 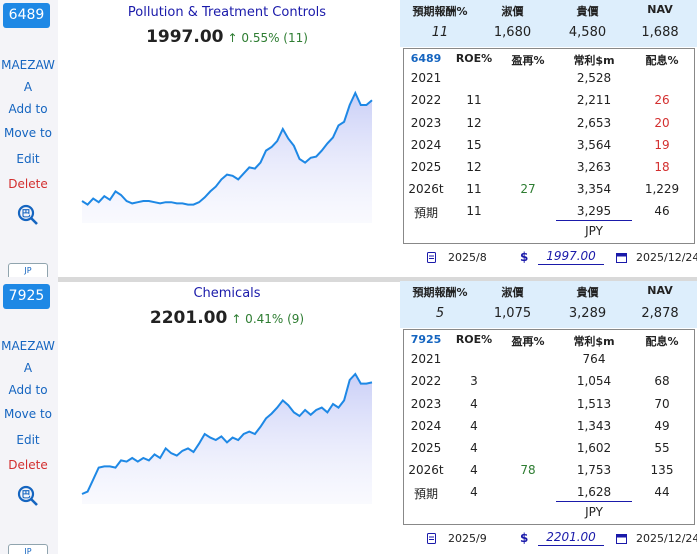 I want to click on stock-code-button: 6489, so click(x=26, y=15).